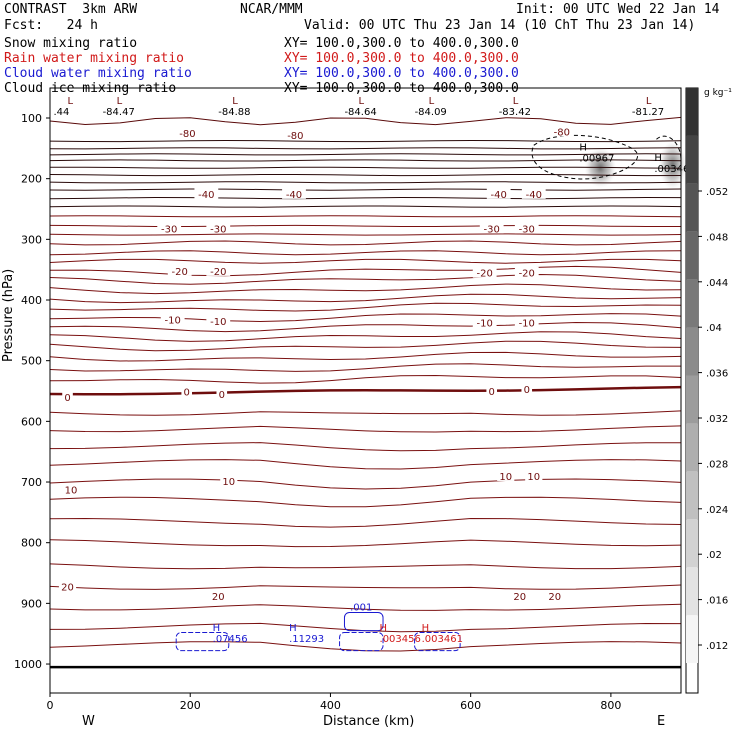 The width and height of the screenshot is (740, 740). I want to click on legend-snow-name: Snow mixing ratio, so click(71, 43).